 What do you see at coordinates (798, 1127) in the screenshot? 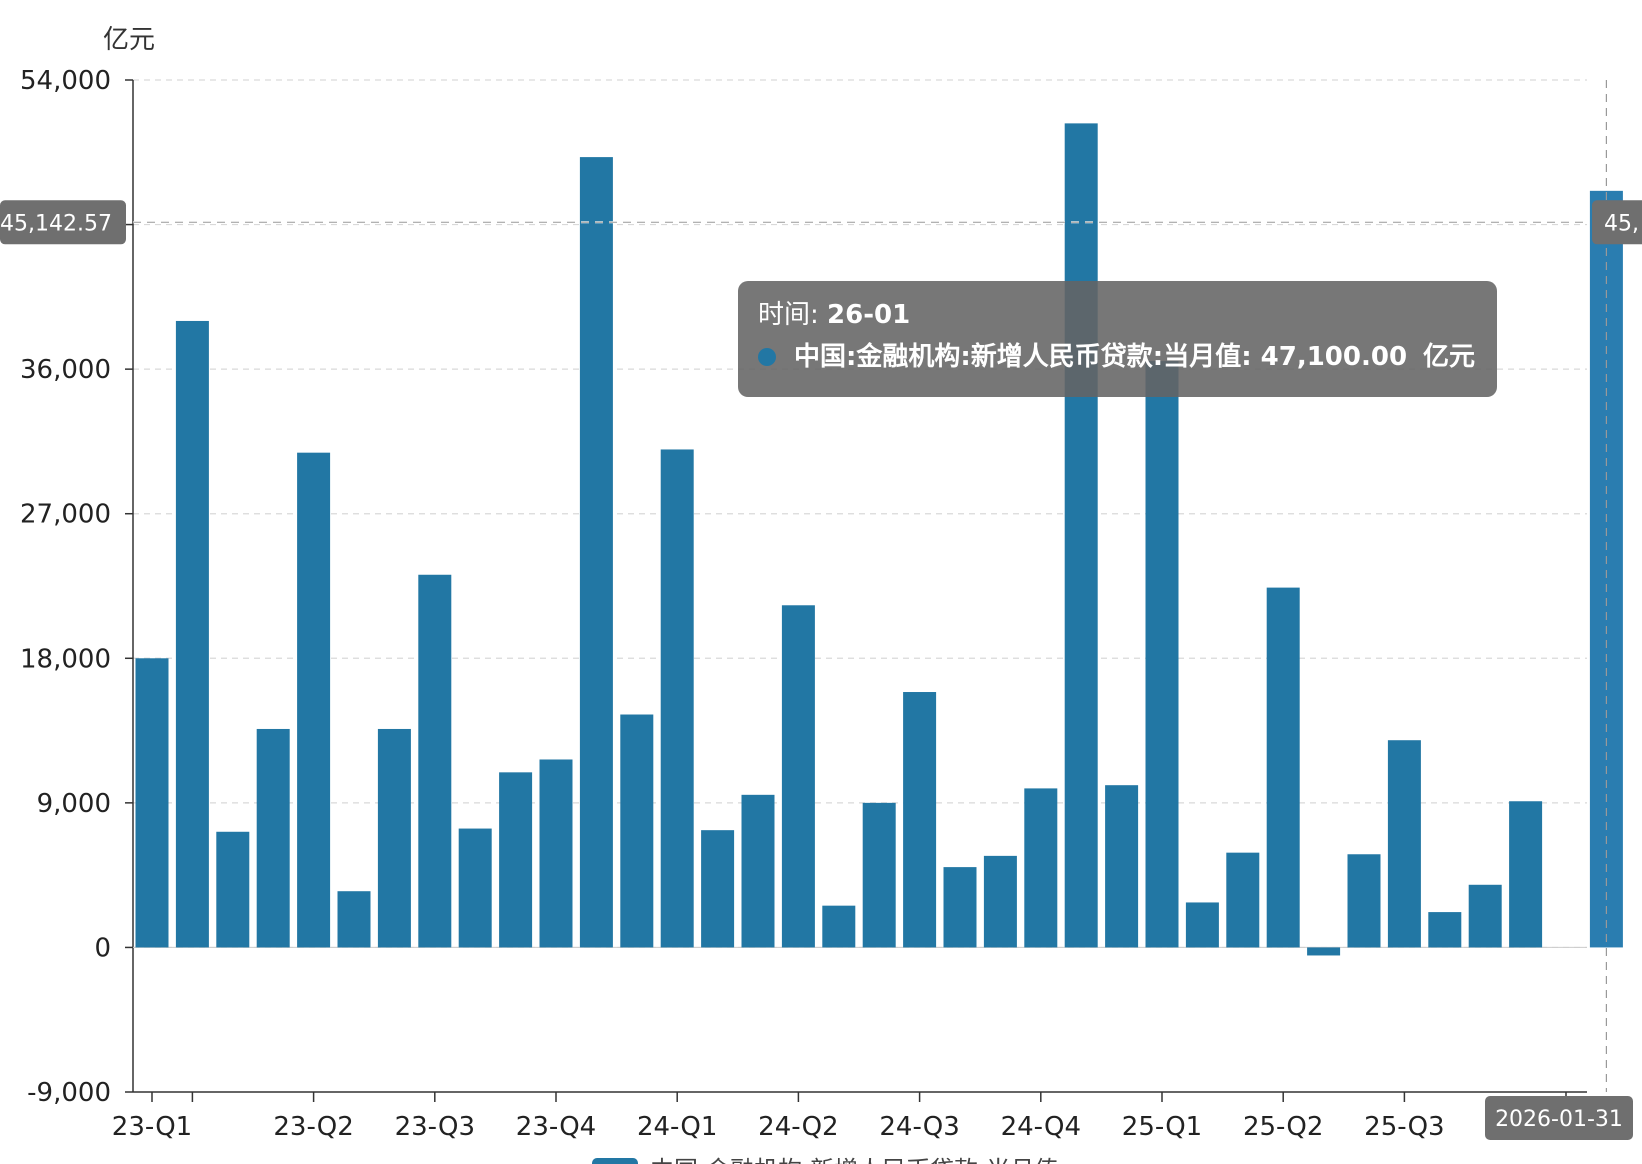
I see `x-tick-label: 24-Q2` at bounding box center [798, 1127].